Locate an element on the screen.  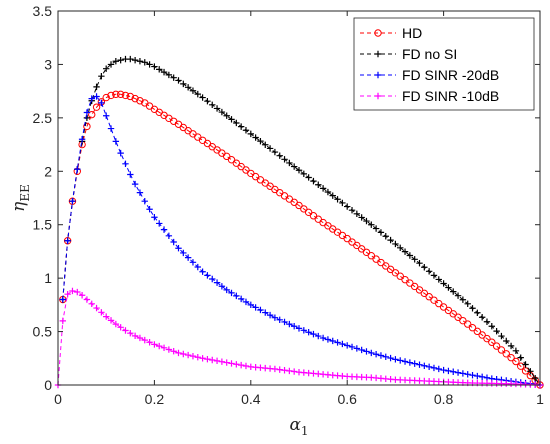
x-tick-label: 0.8 is located at coordinates (444, 399).